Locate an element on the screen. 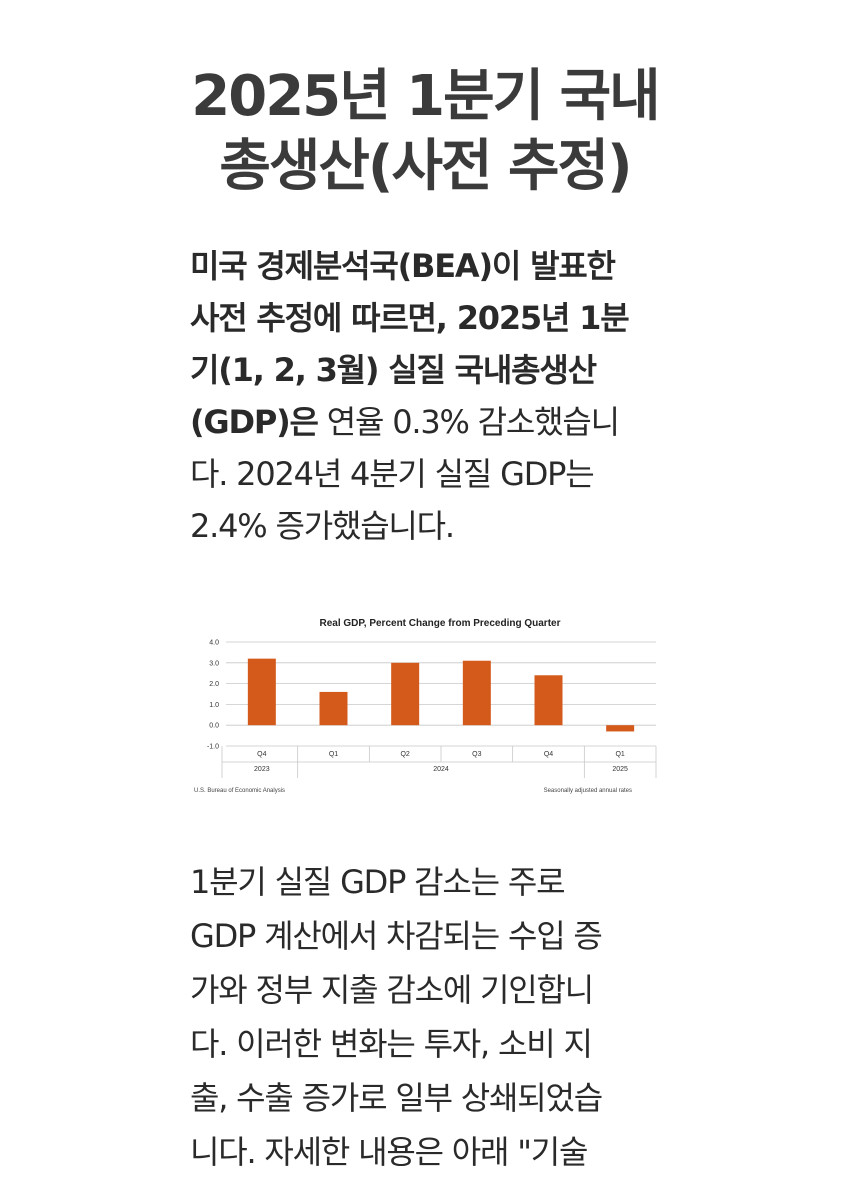  intro-bold-2: 사전 추정에 따르면, 2025년 1분 is located at coordinates (410, 318).